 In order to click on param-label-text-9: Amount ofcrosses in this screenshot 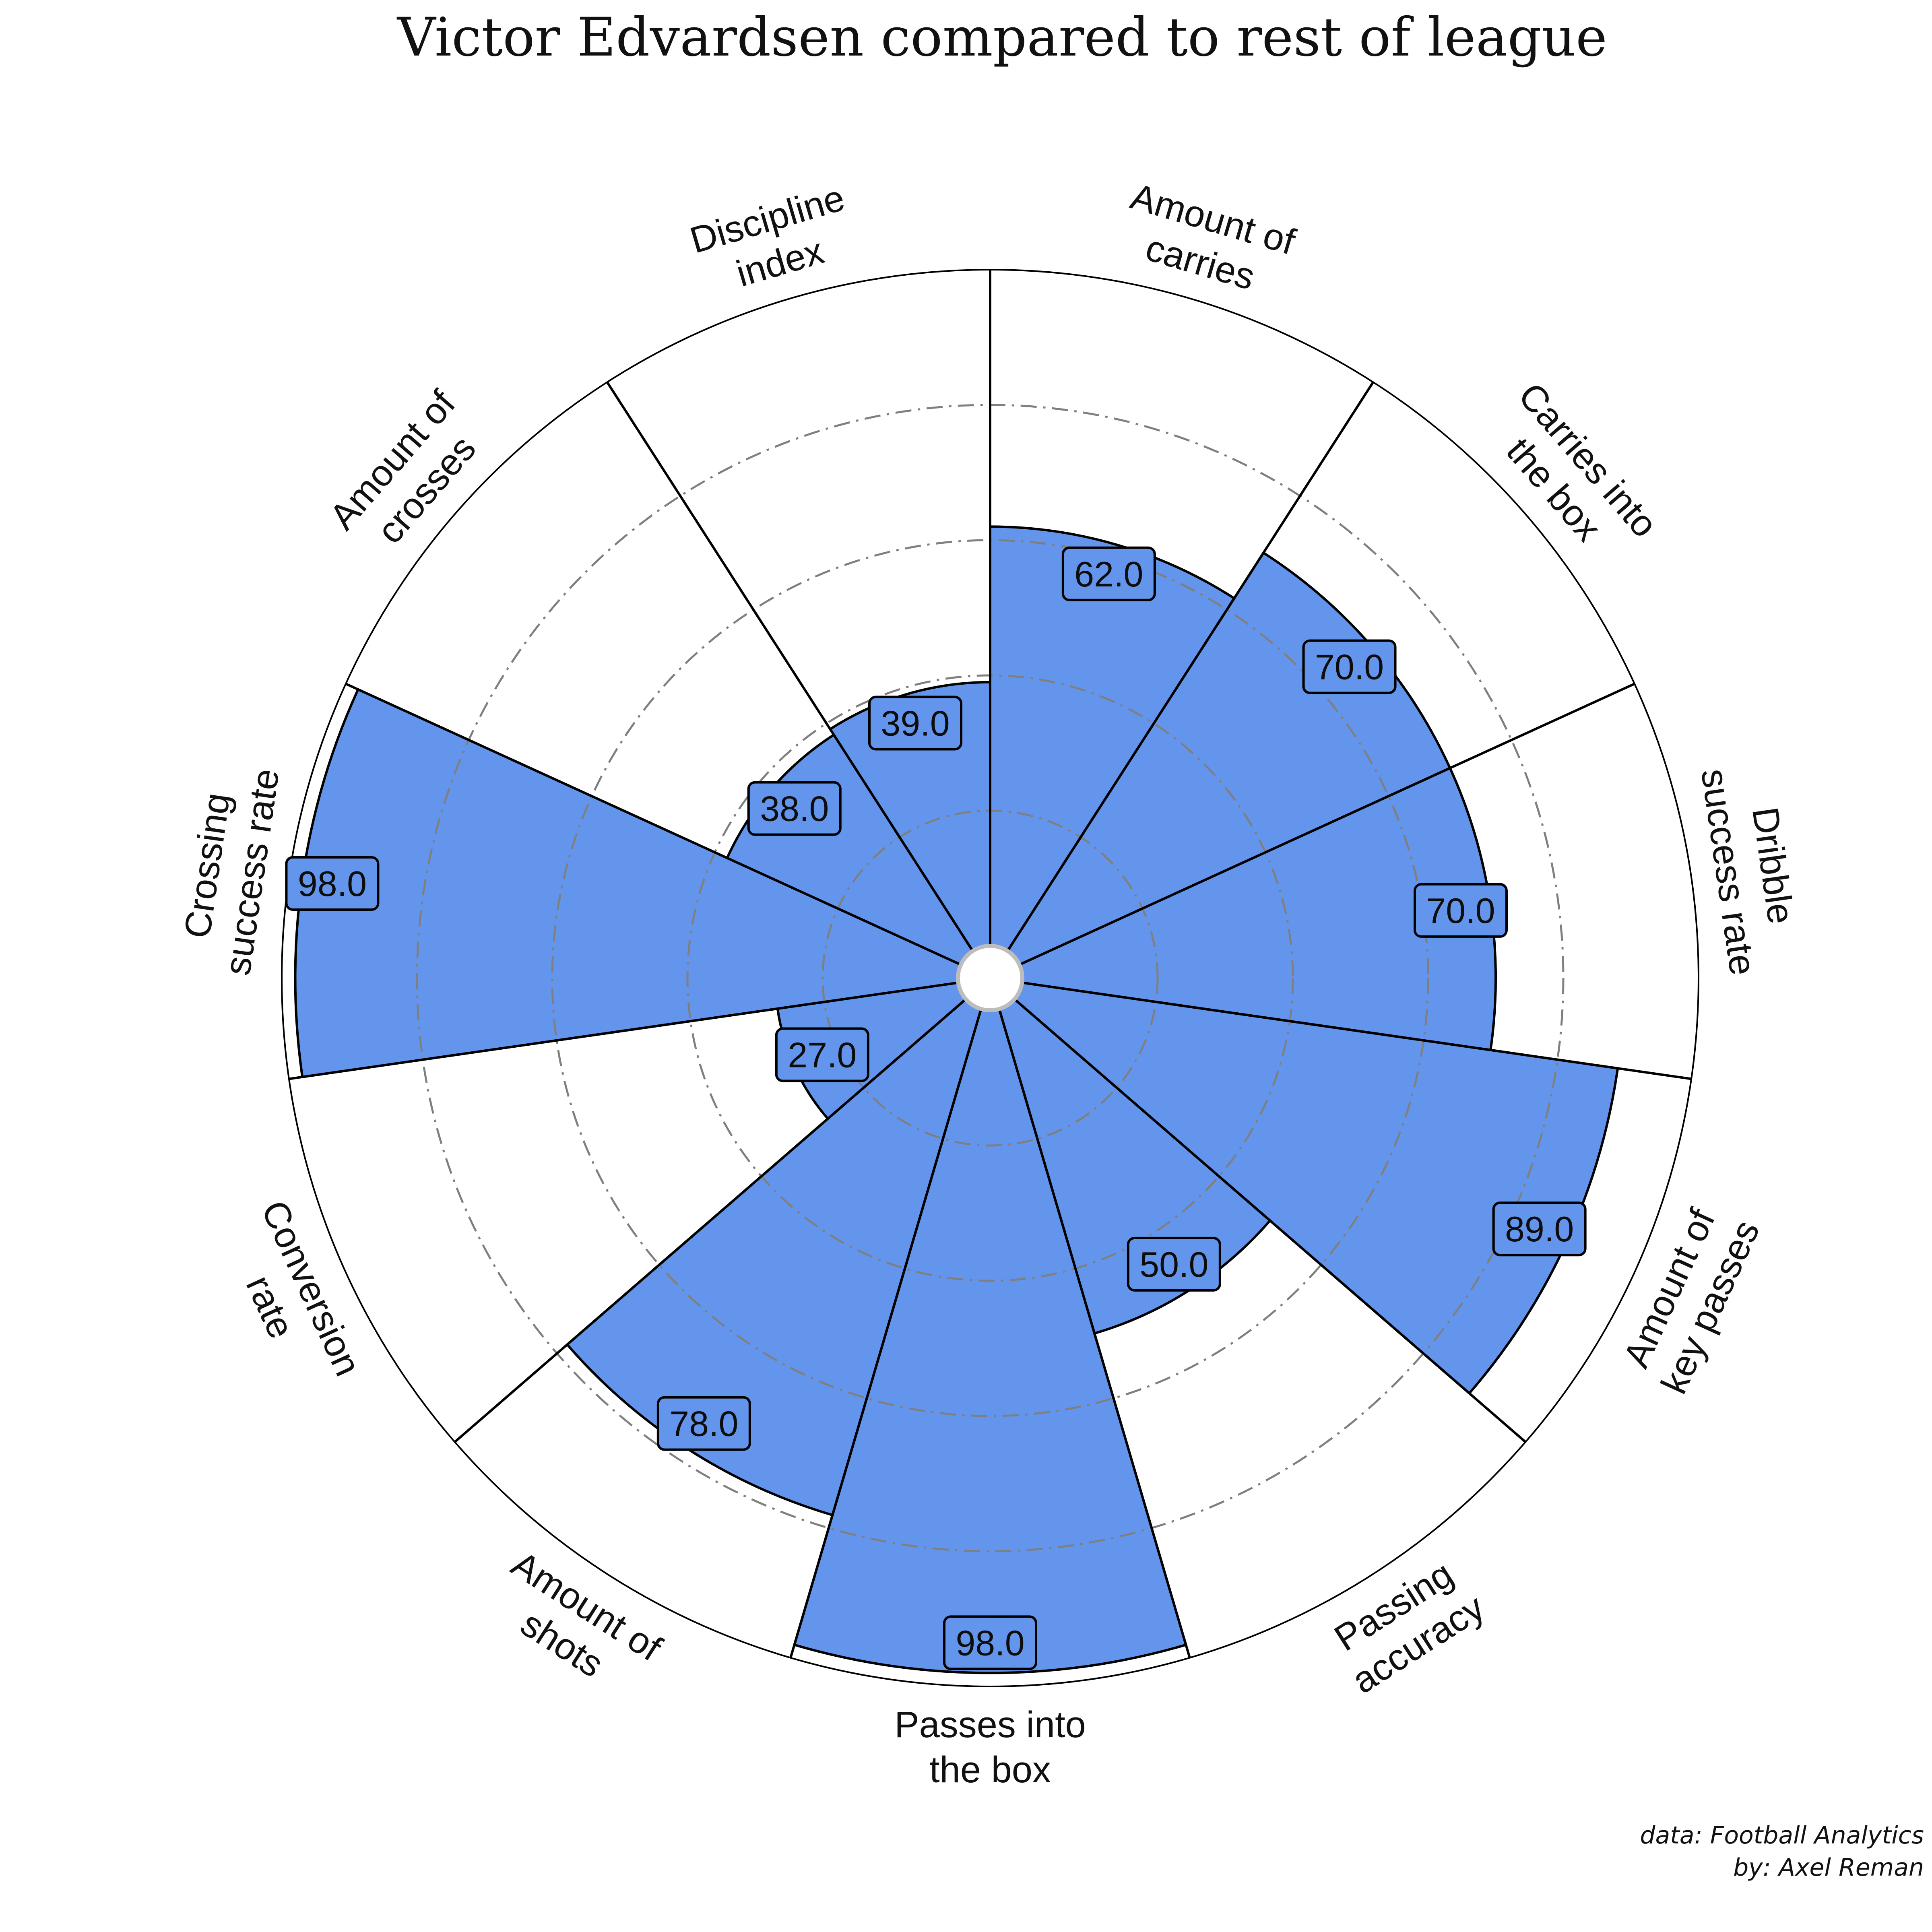, I will do `click(409, 475)`.